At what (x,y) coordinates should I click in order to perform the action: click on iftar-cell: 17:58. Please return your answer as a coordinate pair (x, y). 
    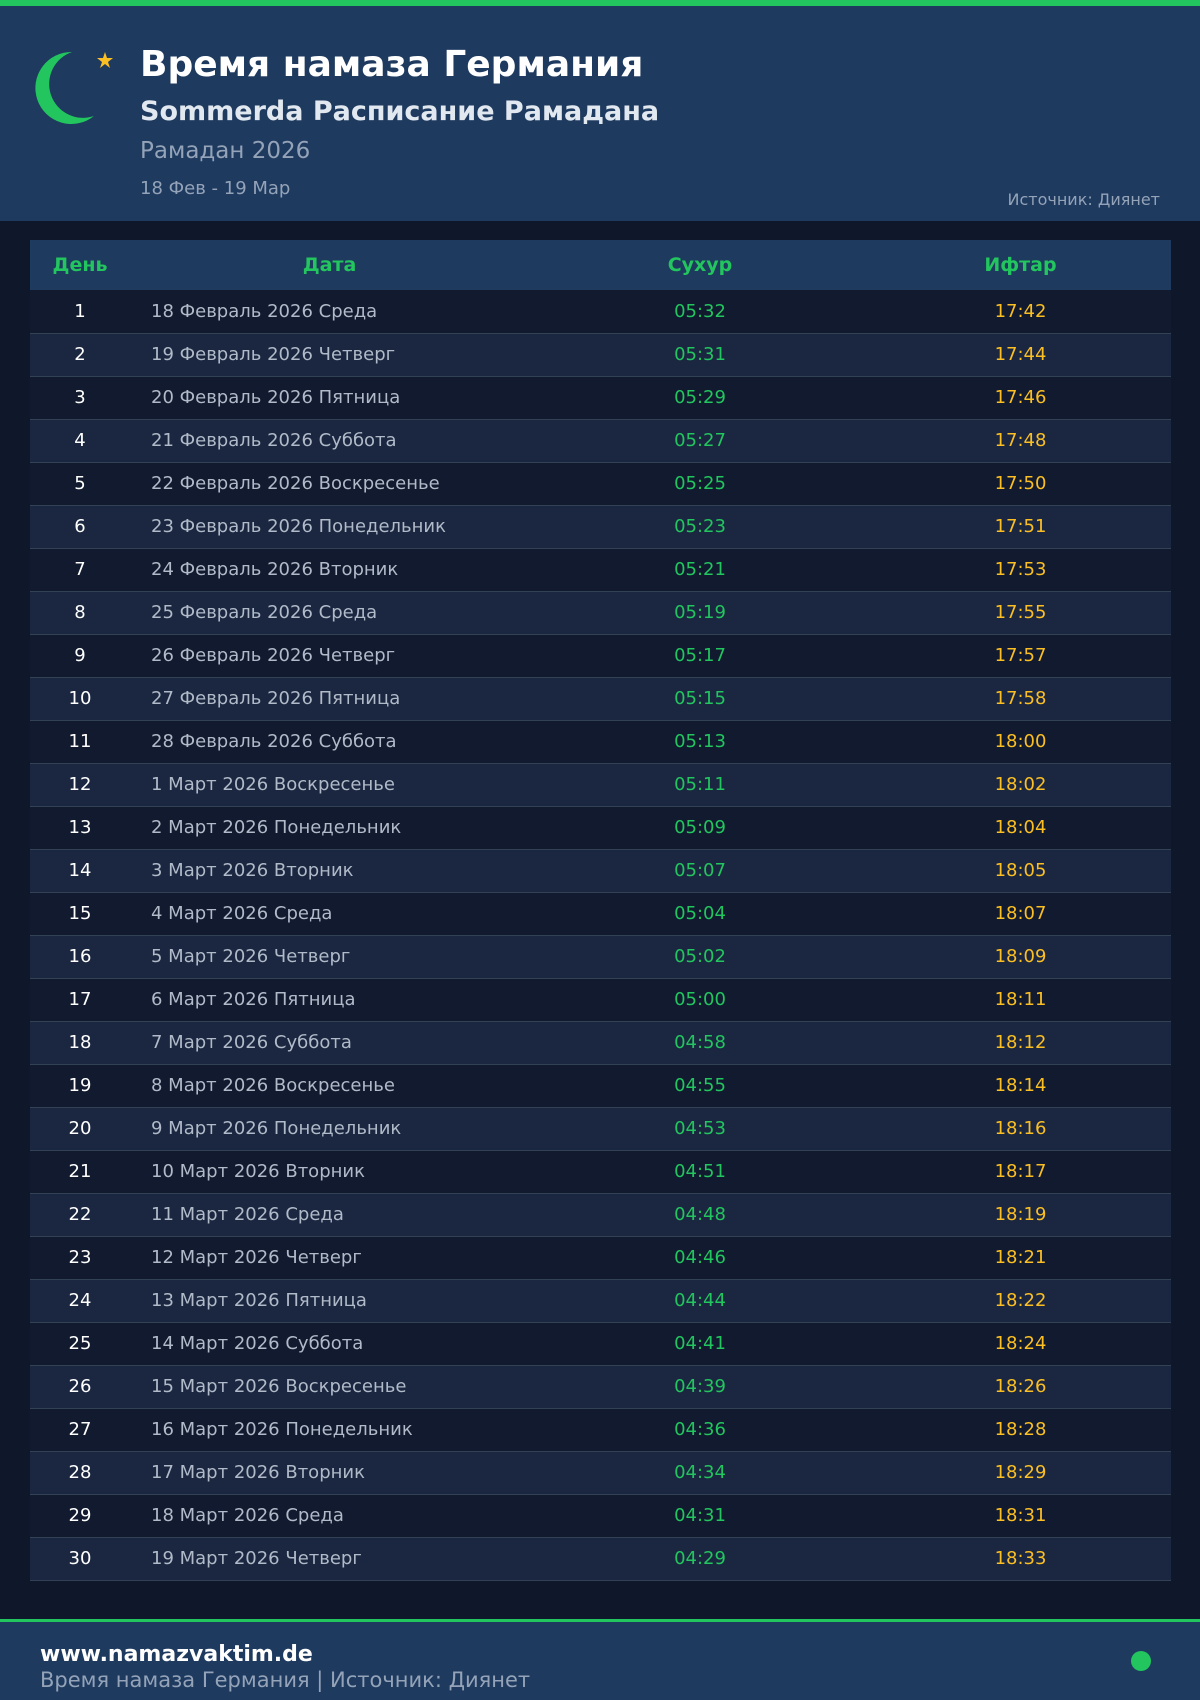
    Looking at the image, I should click on (1020, 699).